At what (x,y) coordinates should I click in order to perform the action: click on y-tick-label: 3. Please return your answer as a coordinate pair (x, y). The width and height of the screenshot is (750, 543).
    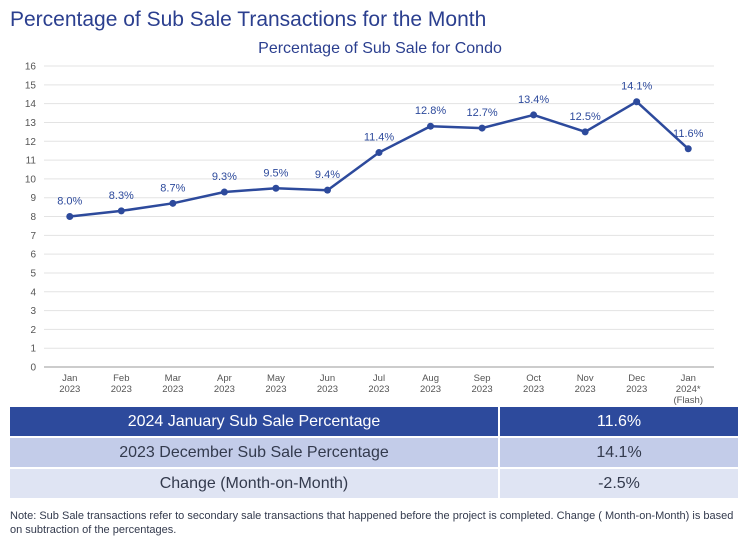
    Looking at the image, I should click on (33, 311).